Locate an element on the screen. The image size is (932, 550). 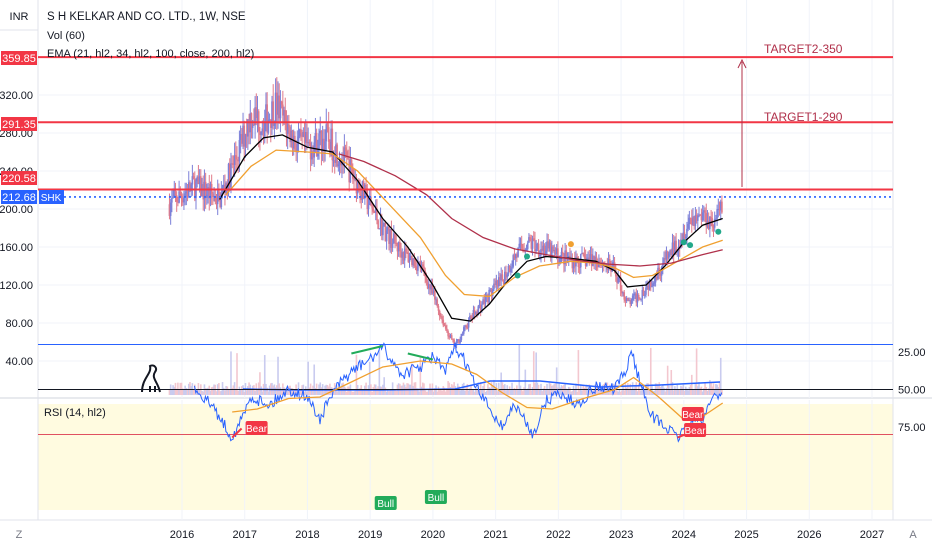
time-tick-label: 2026 is located at coordinates (809, 535).